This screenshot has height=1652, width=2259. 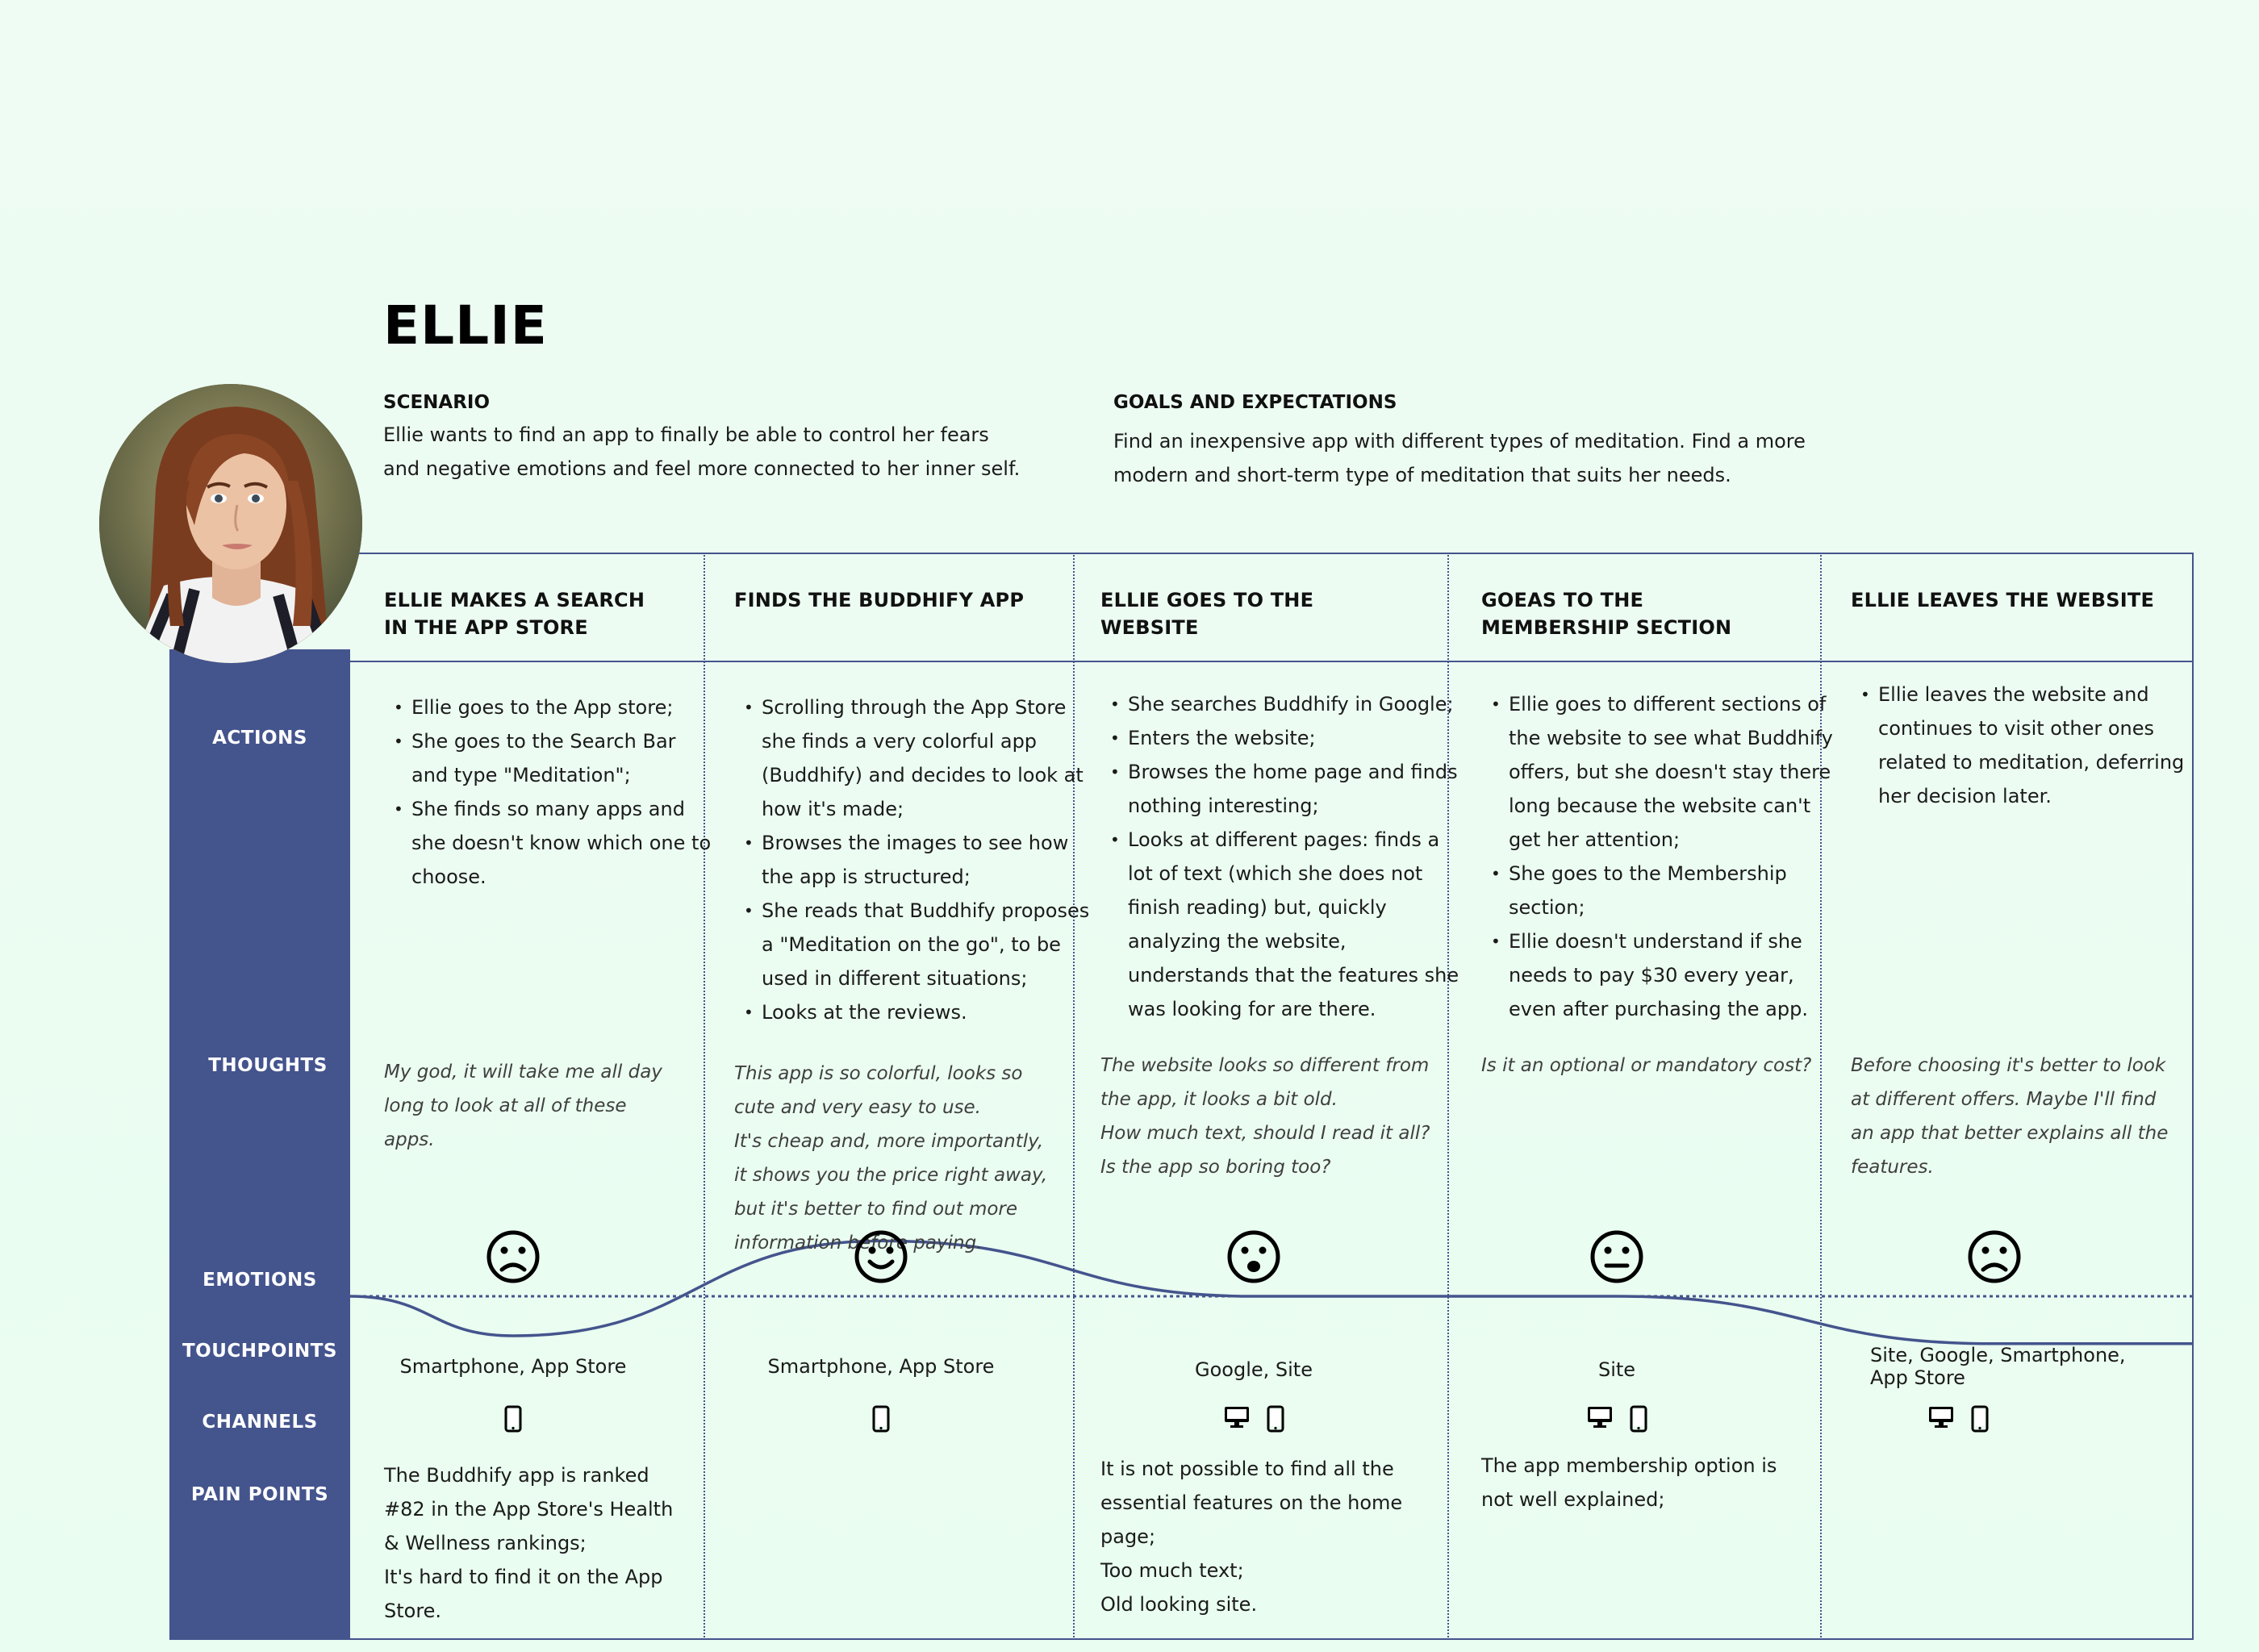 What do you see at coordinates (1272, 662) in the screenshot?
I see `header-divider` at bounding box center [1272, 662].